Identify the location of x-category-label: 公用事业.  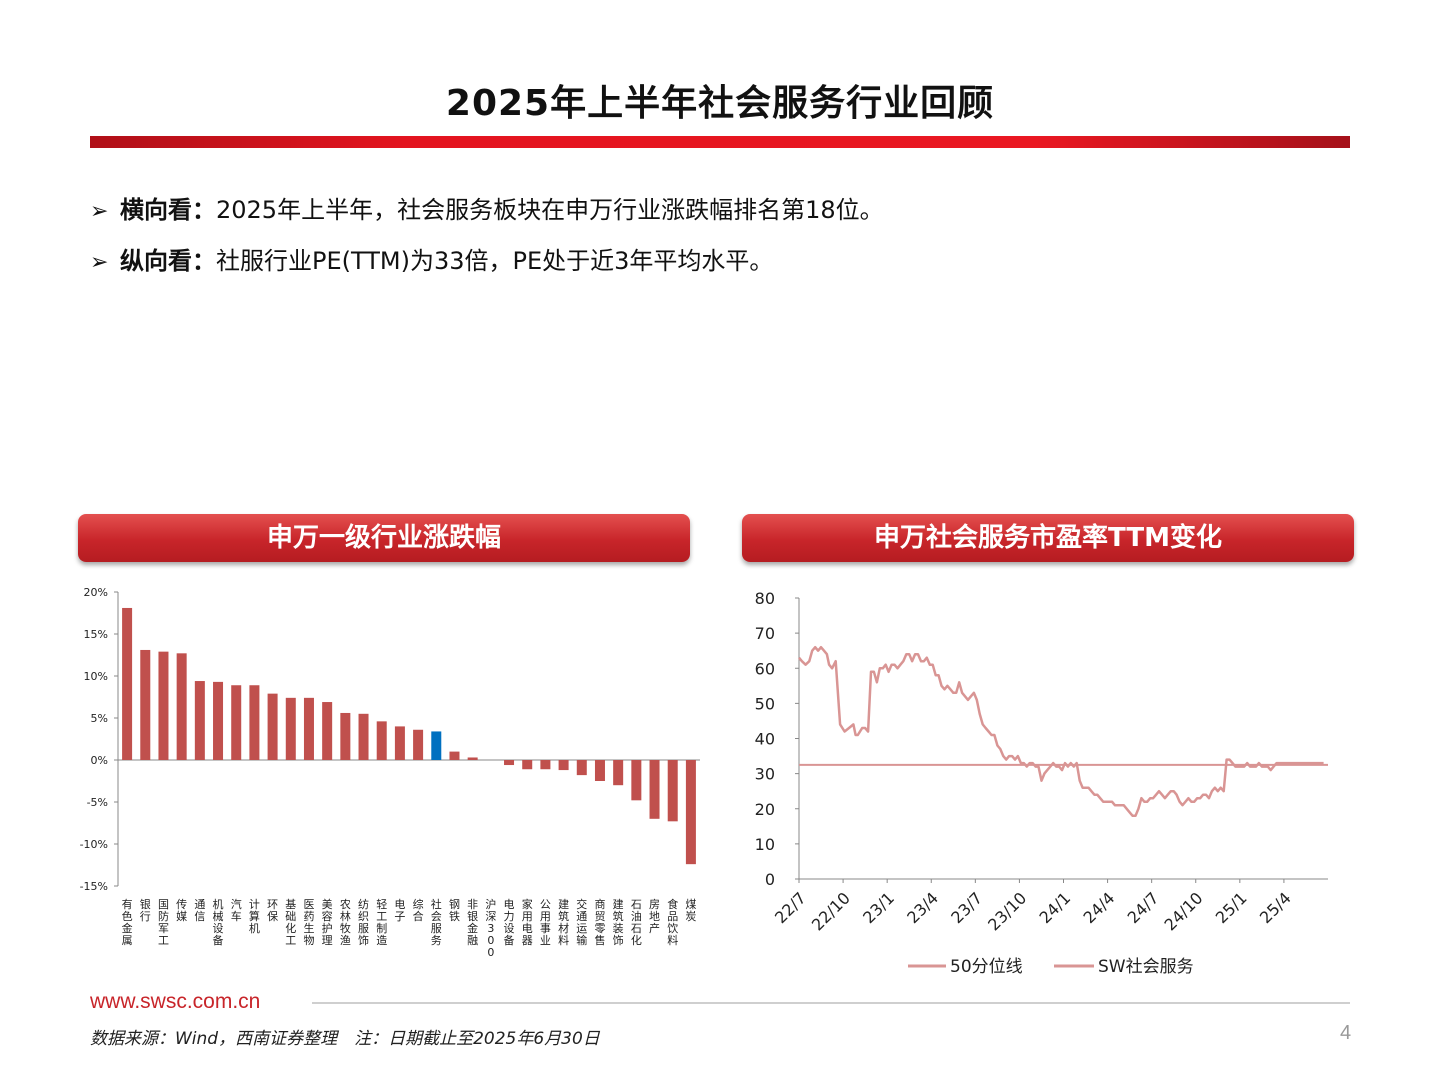
(545, 922).